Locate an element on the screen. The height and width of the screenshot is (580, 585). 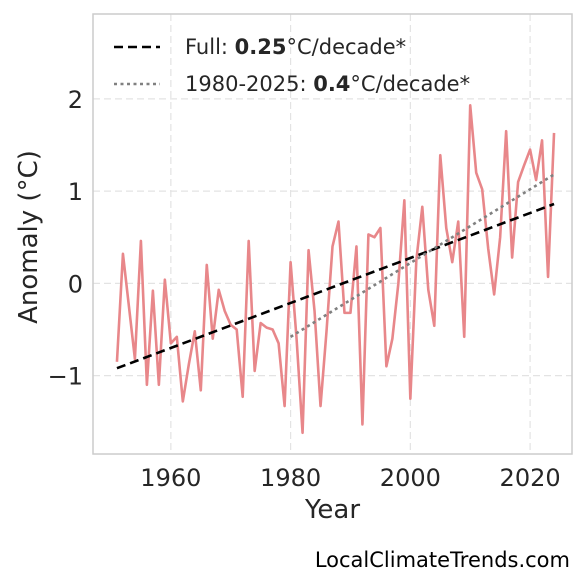
y-tick-label: 2 is located at coordinates (75, 100).